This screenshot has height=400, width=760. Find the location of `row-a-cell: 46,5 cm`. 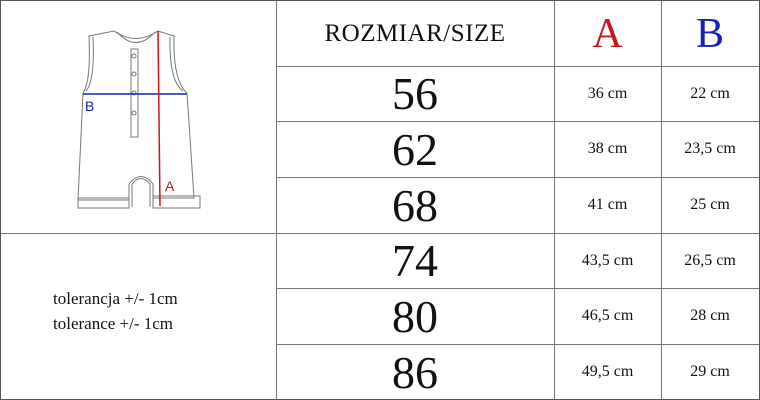

row-a-cell: 46,5 cm is located at coordinates (607, 315).